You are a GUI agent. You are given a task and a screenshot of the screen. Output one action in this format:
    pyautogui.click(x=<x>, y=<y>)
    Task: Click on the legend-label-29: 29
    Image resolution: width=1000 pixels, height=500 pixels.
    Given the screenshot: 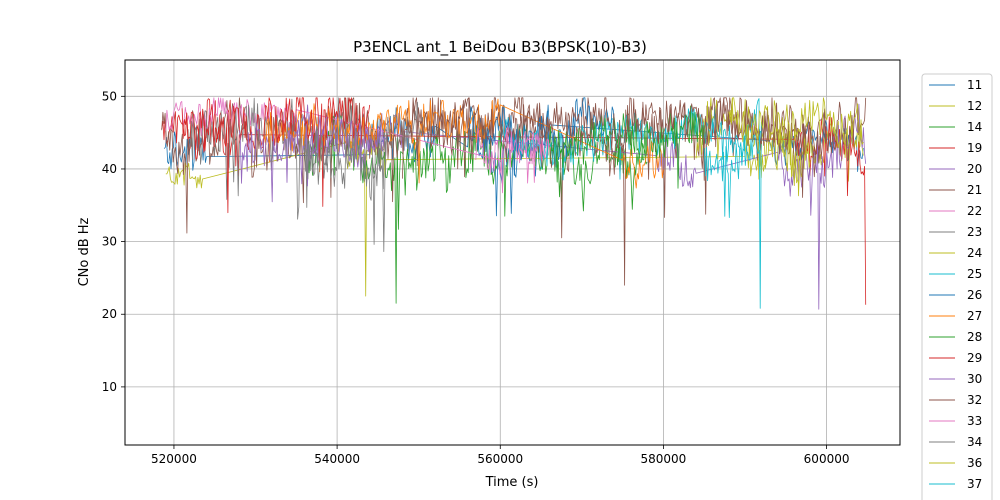 What is the action you would take?
    pyautogui.click(x=974, y=358)
    